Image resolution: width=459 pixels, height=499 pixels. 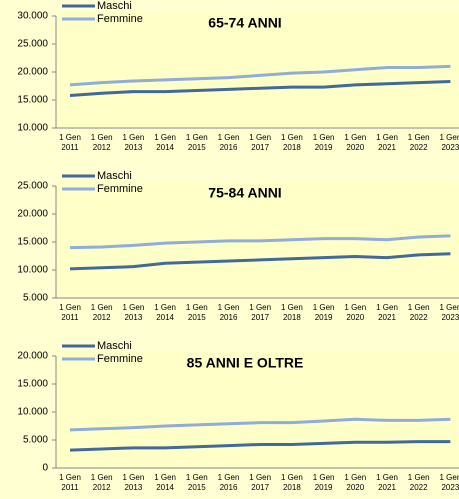 What do you see at coordinates (45, 468) in the screenshot?
I see `y-tick-label: 0` at bounding box center [45, 468].